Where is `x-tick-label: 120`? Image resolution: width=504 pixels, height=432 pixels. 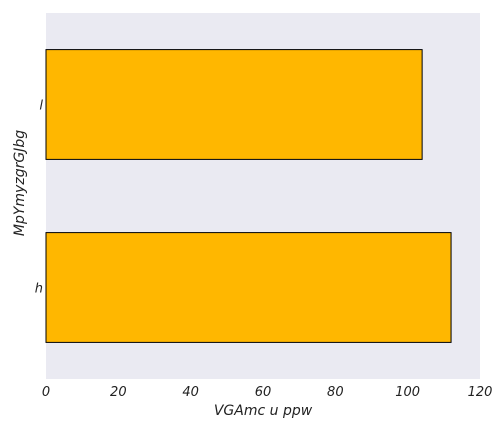 x-tick-label: 120 is located at coordinates (480, 392).